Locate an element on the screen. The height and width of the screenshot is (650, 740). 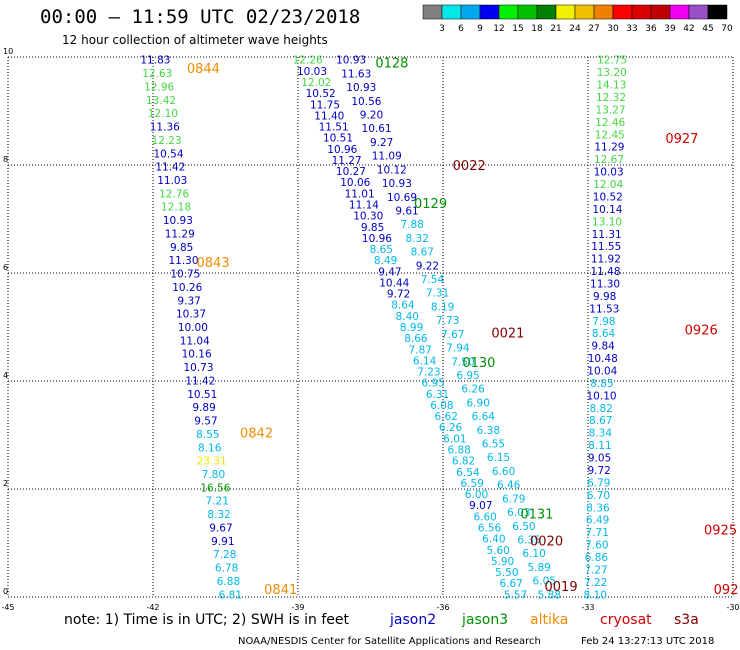
wave-height-value: 12.67 is located at coordinates (609, 160).